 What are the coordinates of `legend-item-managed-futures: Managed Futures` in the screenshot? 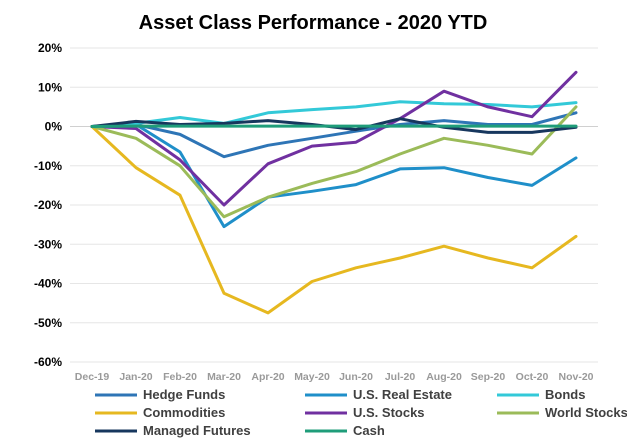 It's located at (173, 430).